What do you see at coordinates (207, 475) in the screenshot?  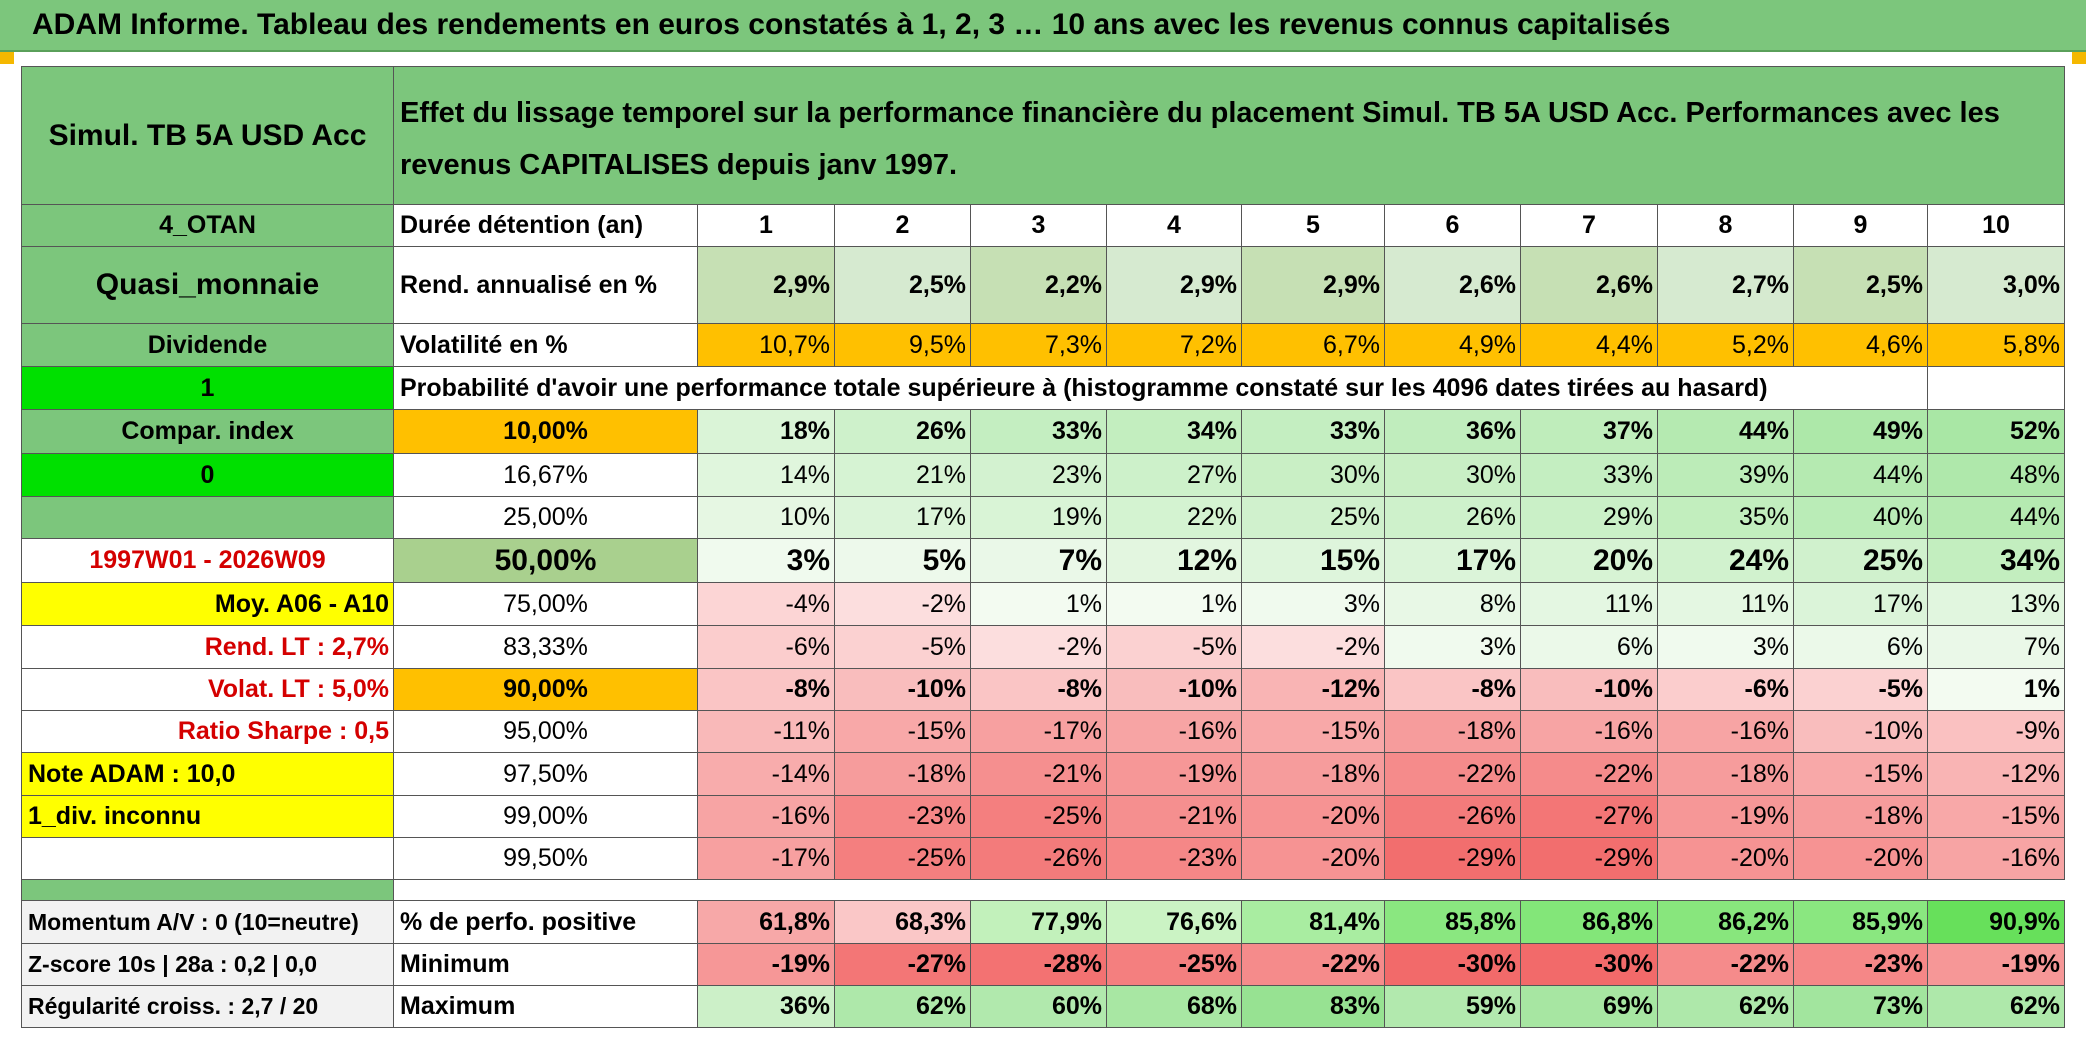 I see `compar-value: 0` at bounding box center [207, 475].